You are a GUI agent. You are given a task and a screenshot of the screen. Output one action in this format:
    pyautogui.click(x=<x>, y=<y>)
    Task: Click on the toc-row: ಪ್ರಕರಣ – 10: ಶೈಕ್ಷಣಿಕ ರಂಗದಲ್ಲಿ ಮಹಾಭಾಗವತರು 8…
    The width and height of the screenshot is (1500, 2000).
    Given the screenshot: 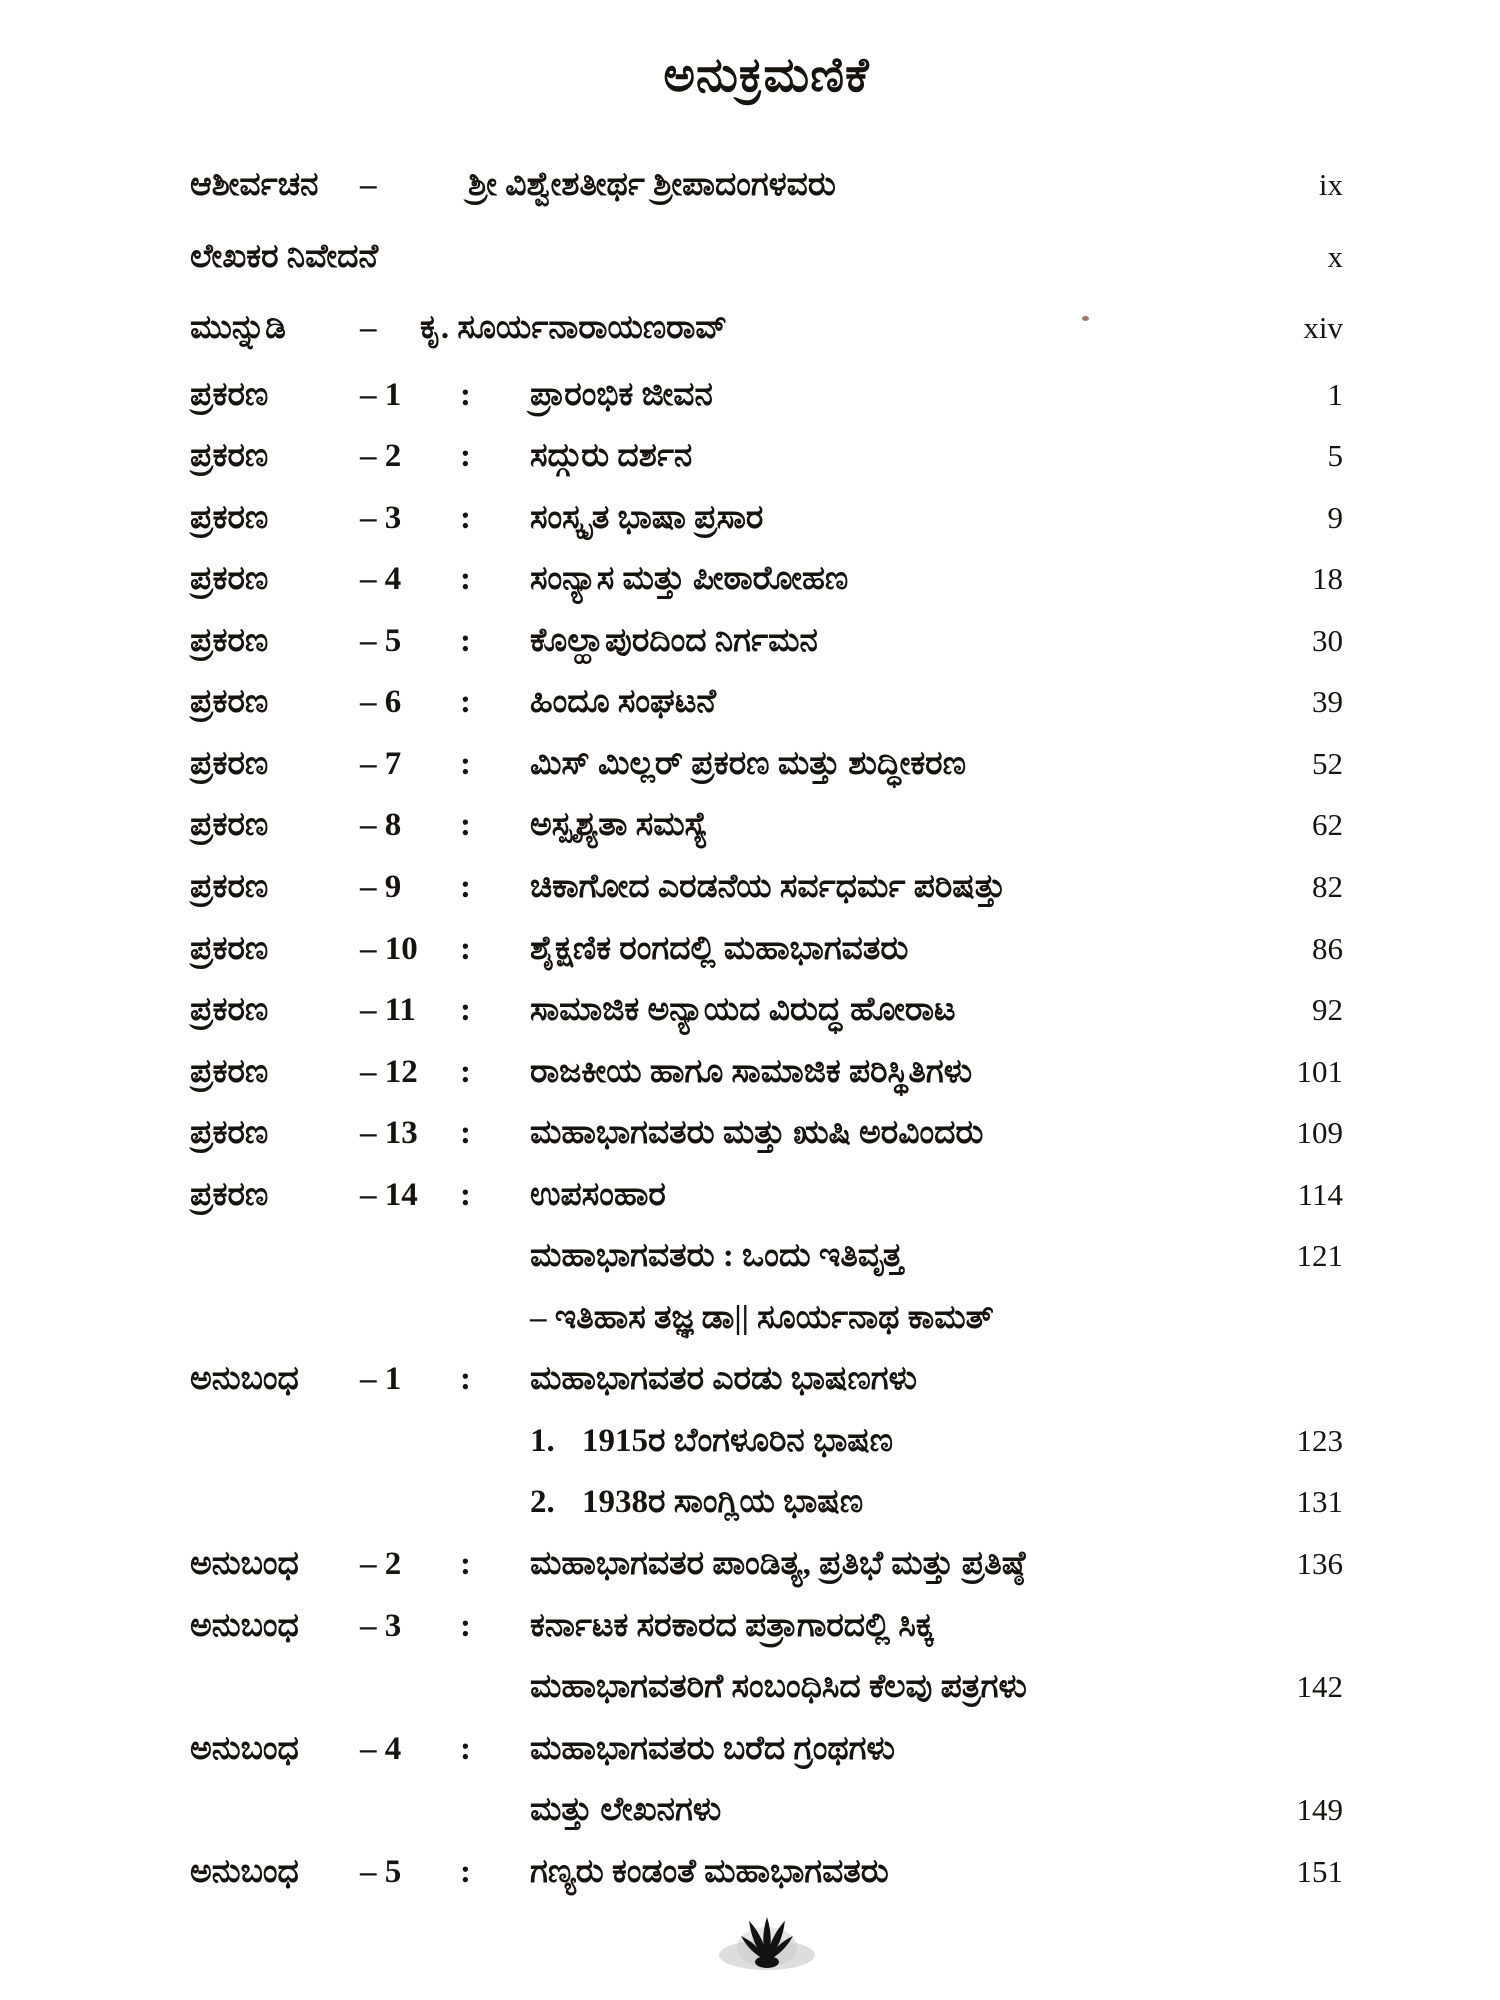 What is the action you would take?
    pyautogui.click(x=766, y=950)
    